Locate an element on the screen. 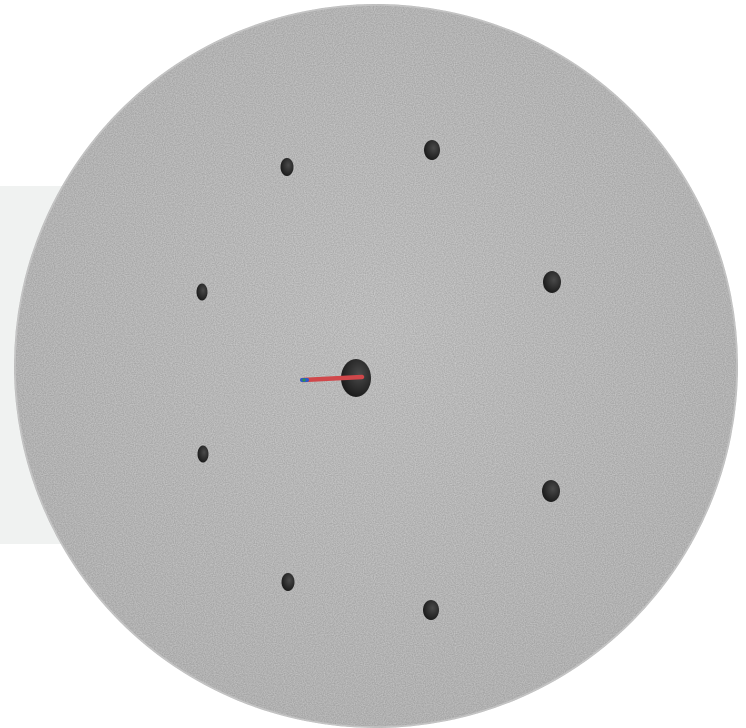  x-axis-arrow is located at coordinates (332, 378).